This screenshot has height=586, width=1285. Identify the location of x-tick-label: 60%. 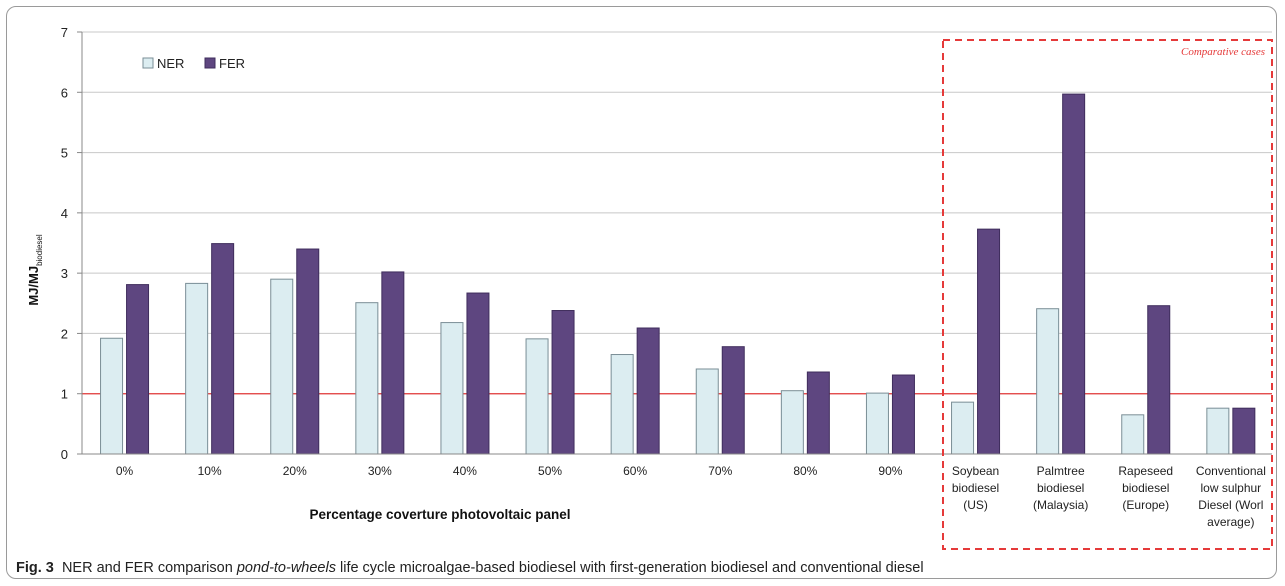
(635, 471).